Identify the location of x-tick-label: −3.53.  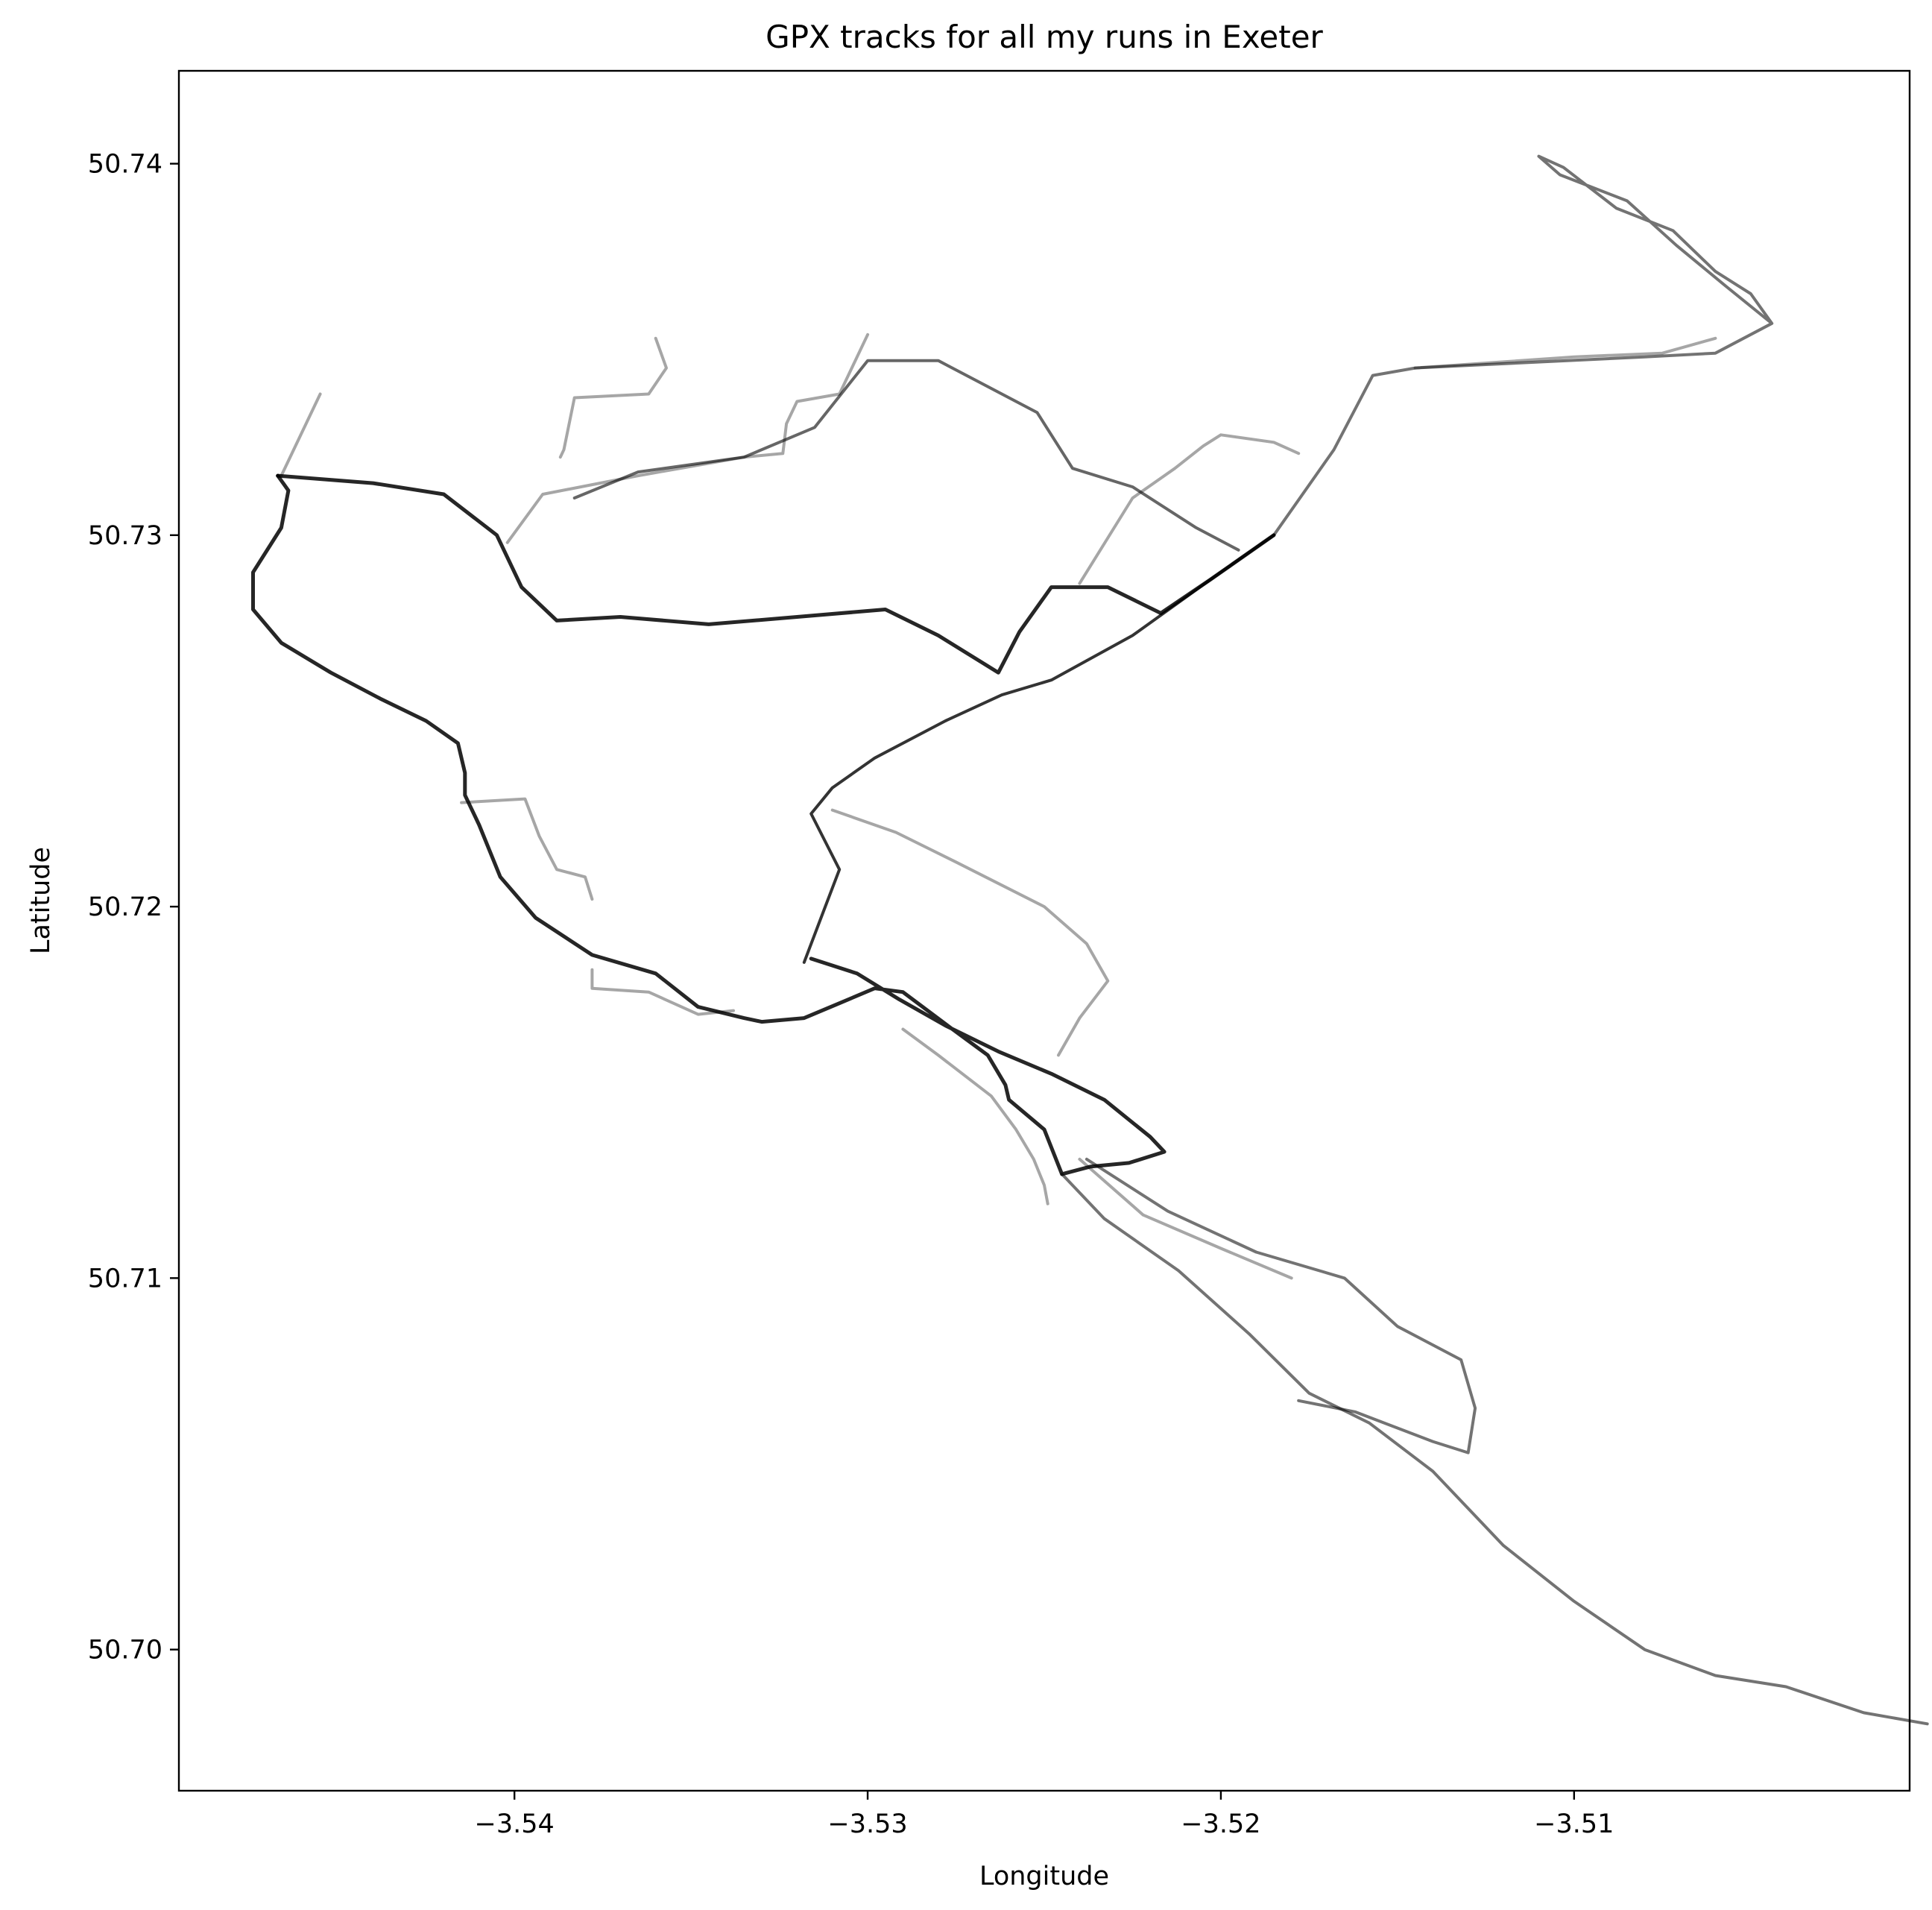
(867, 1824).